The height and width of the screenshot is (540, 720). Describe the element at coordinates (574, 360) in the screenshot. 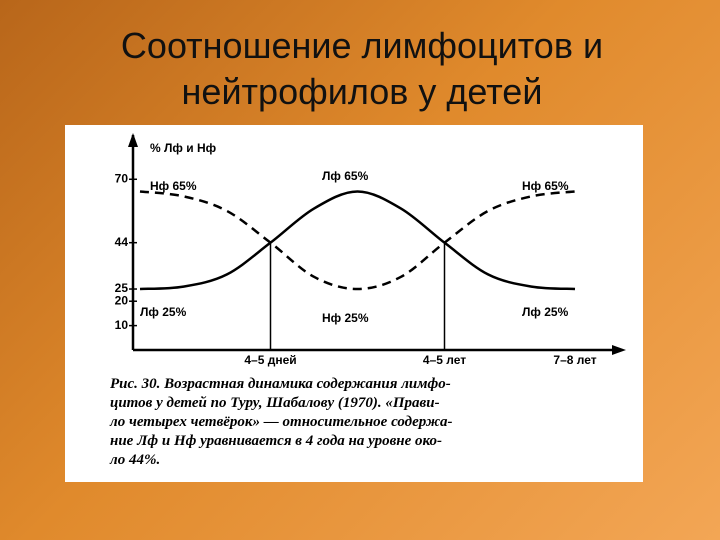

I see `x-tick-label: 7–8 лет` at that location.